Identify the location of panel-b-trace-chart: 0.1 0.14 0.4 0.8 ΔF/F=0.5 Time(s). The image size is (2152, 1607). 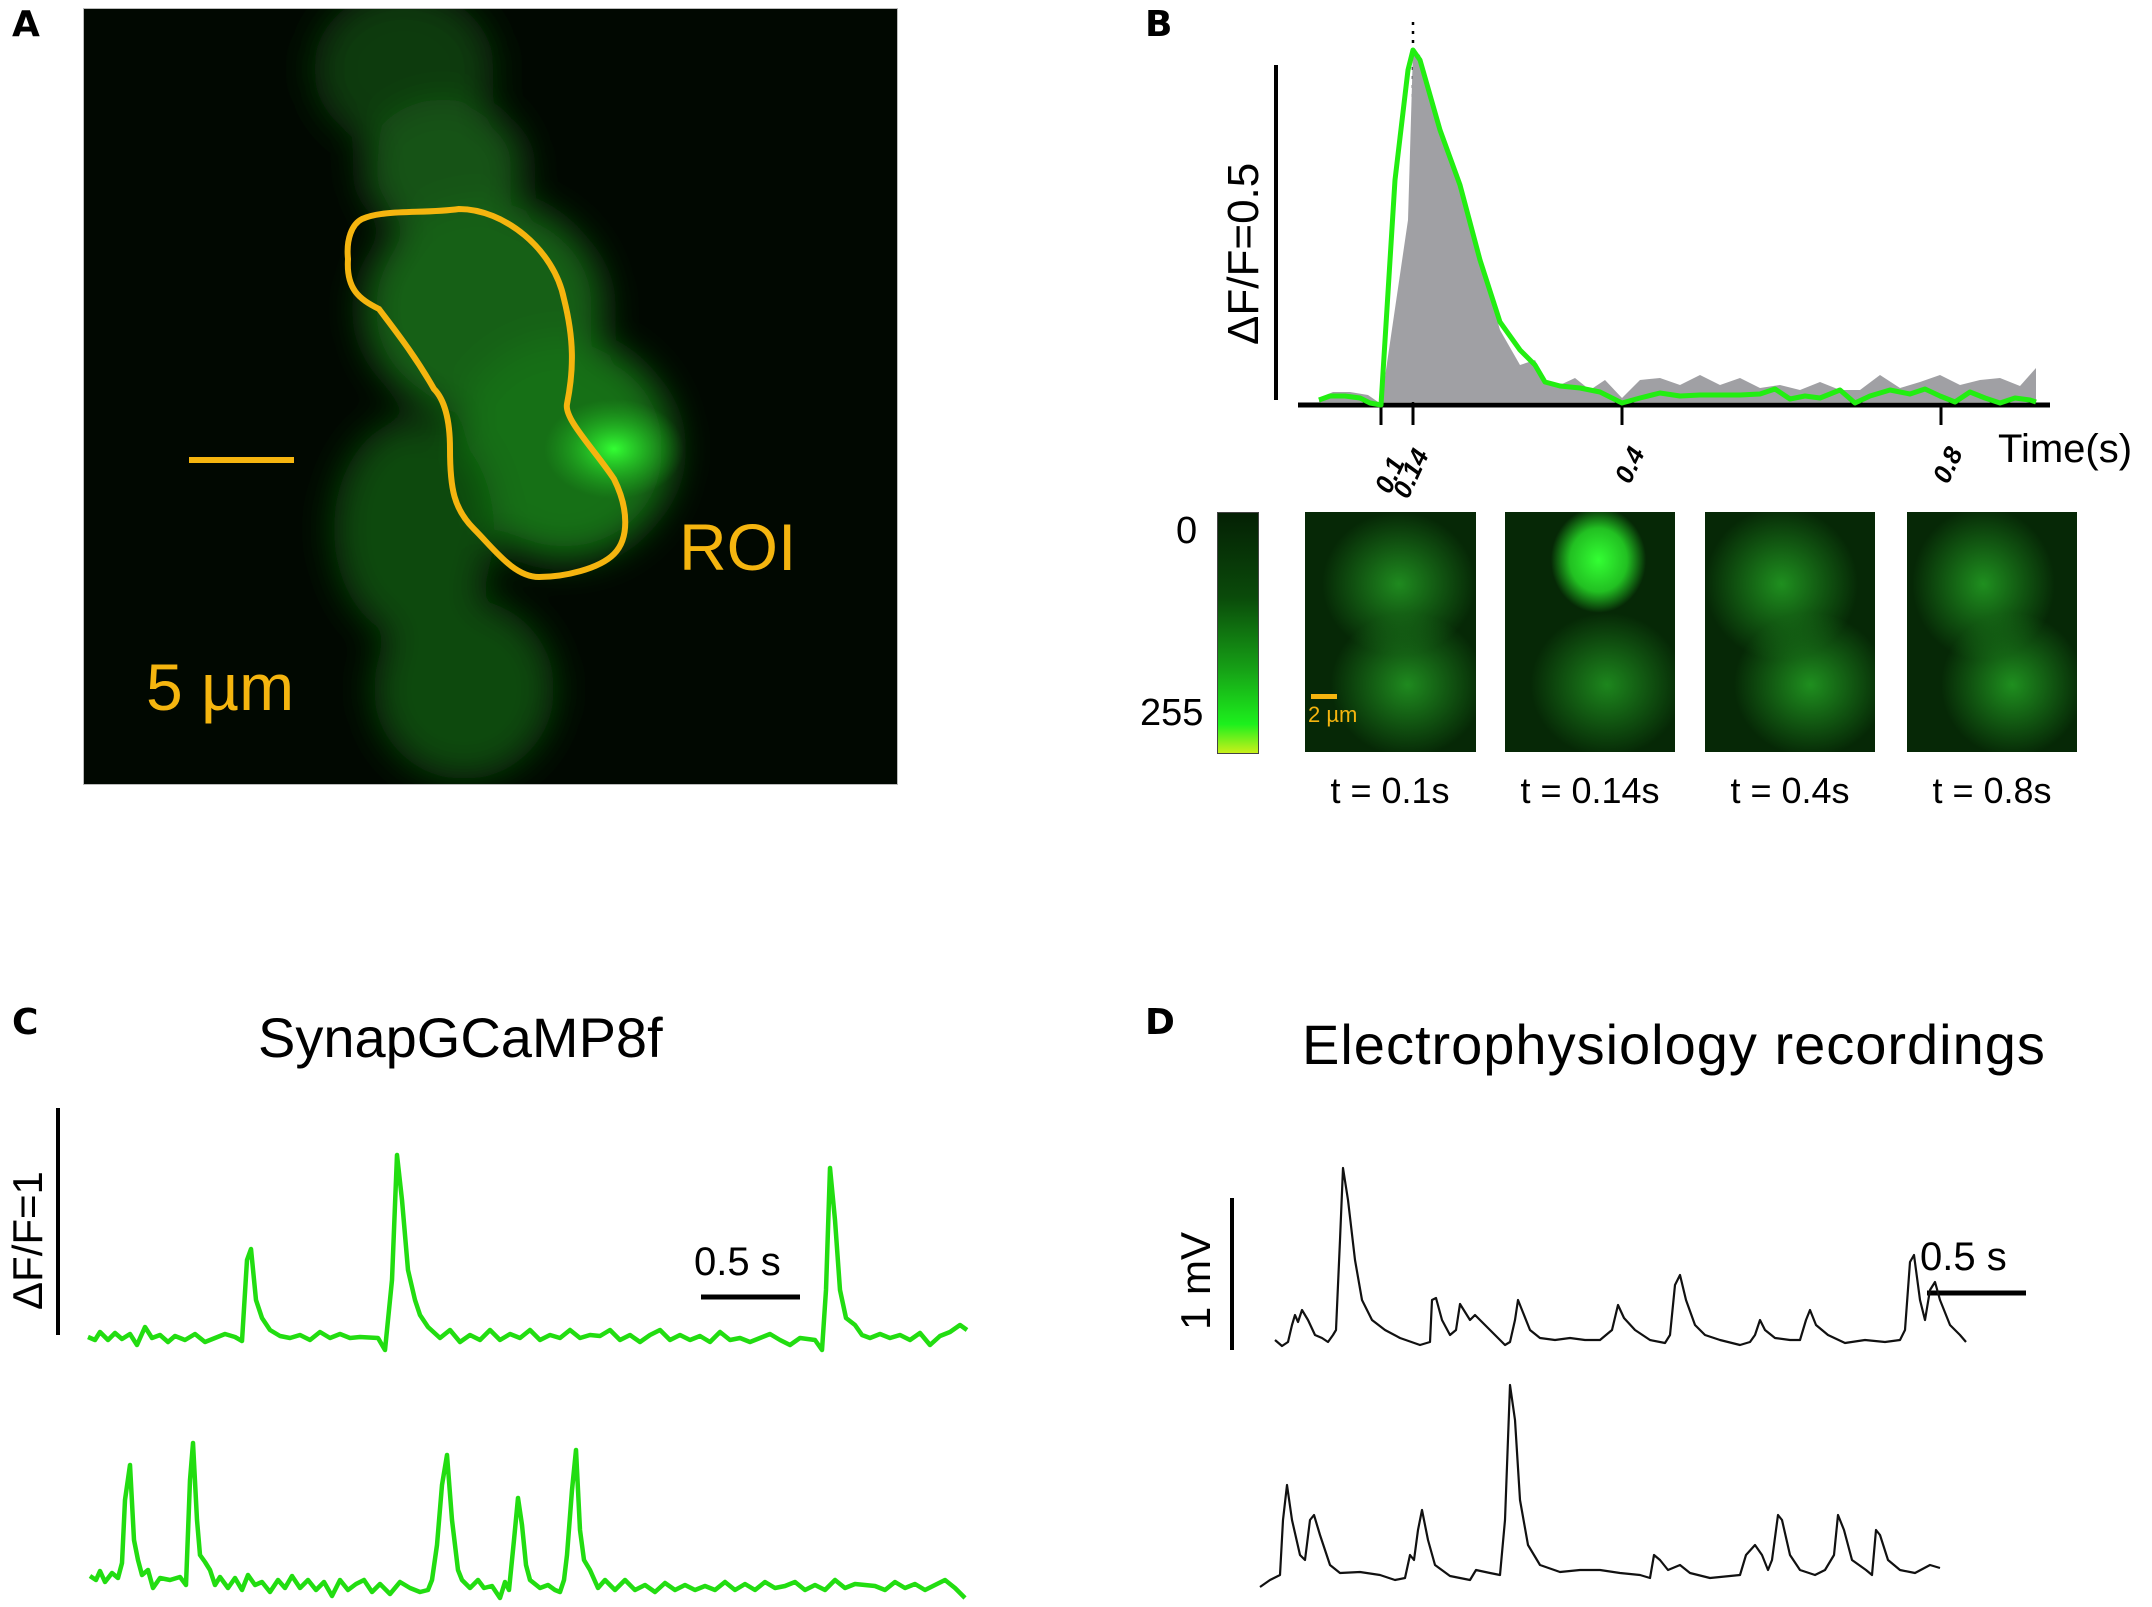
(1675, 262).